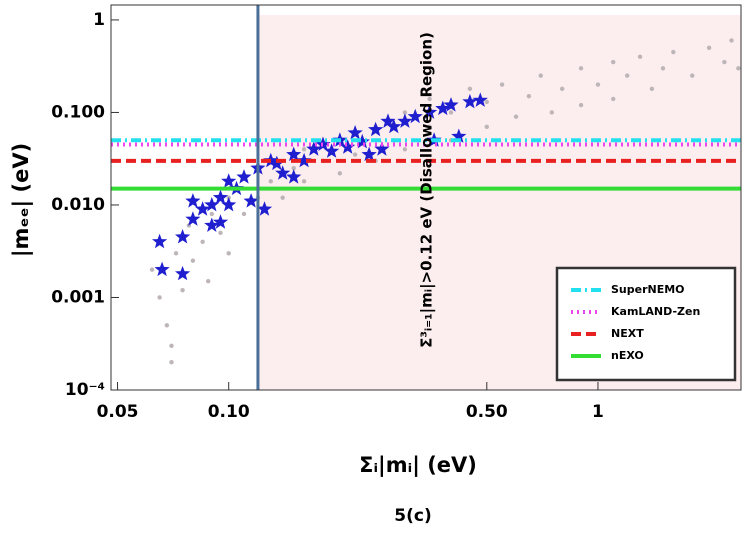 The height and width of the screenshot is (535, 747). I want to click on x-tick-label: 0.50, so click(487, 412).